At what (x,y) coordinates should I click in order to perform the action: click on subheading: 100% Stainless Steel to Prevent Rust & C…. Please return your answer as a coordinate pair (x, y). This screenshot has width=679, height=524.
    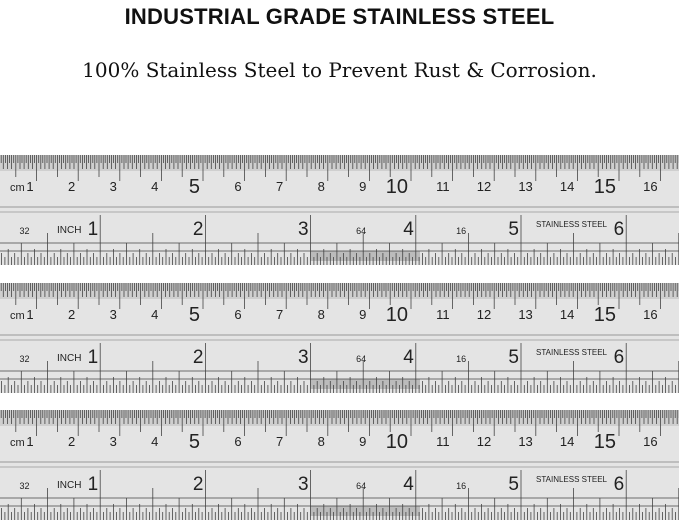
    Looking at the image, I should click on (339, 70).